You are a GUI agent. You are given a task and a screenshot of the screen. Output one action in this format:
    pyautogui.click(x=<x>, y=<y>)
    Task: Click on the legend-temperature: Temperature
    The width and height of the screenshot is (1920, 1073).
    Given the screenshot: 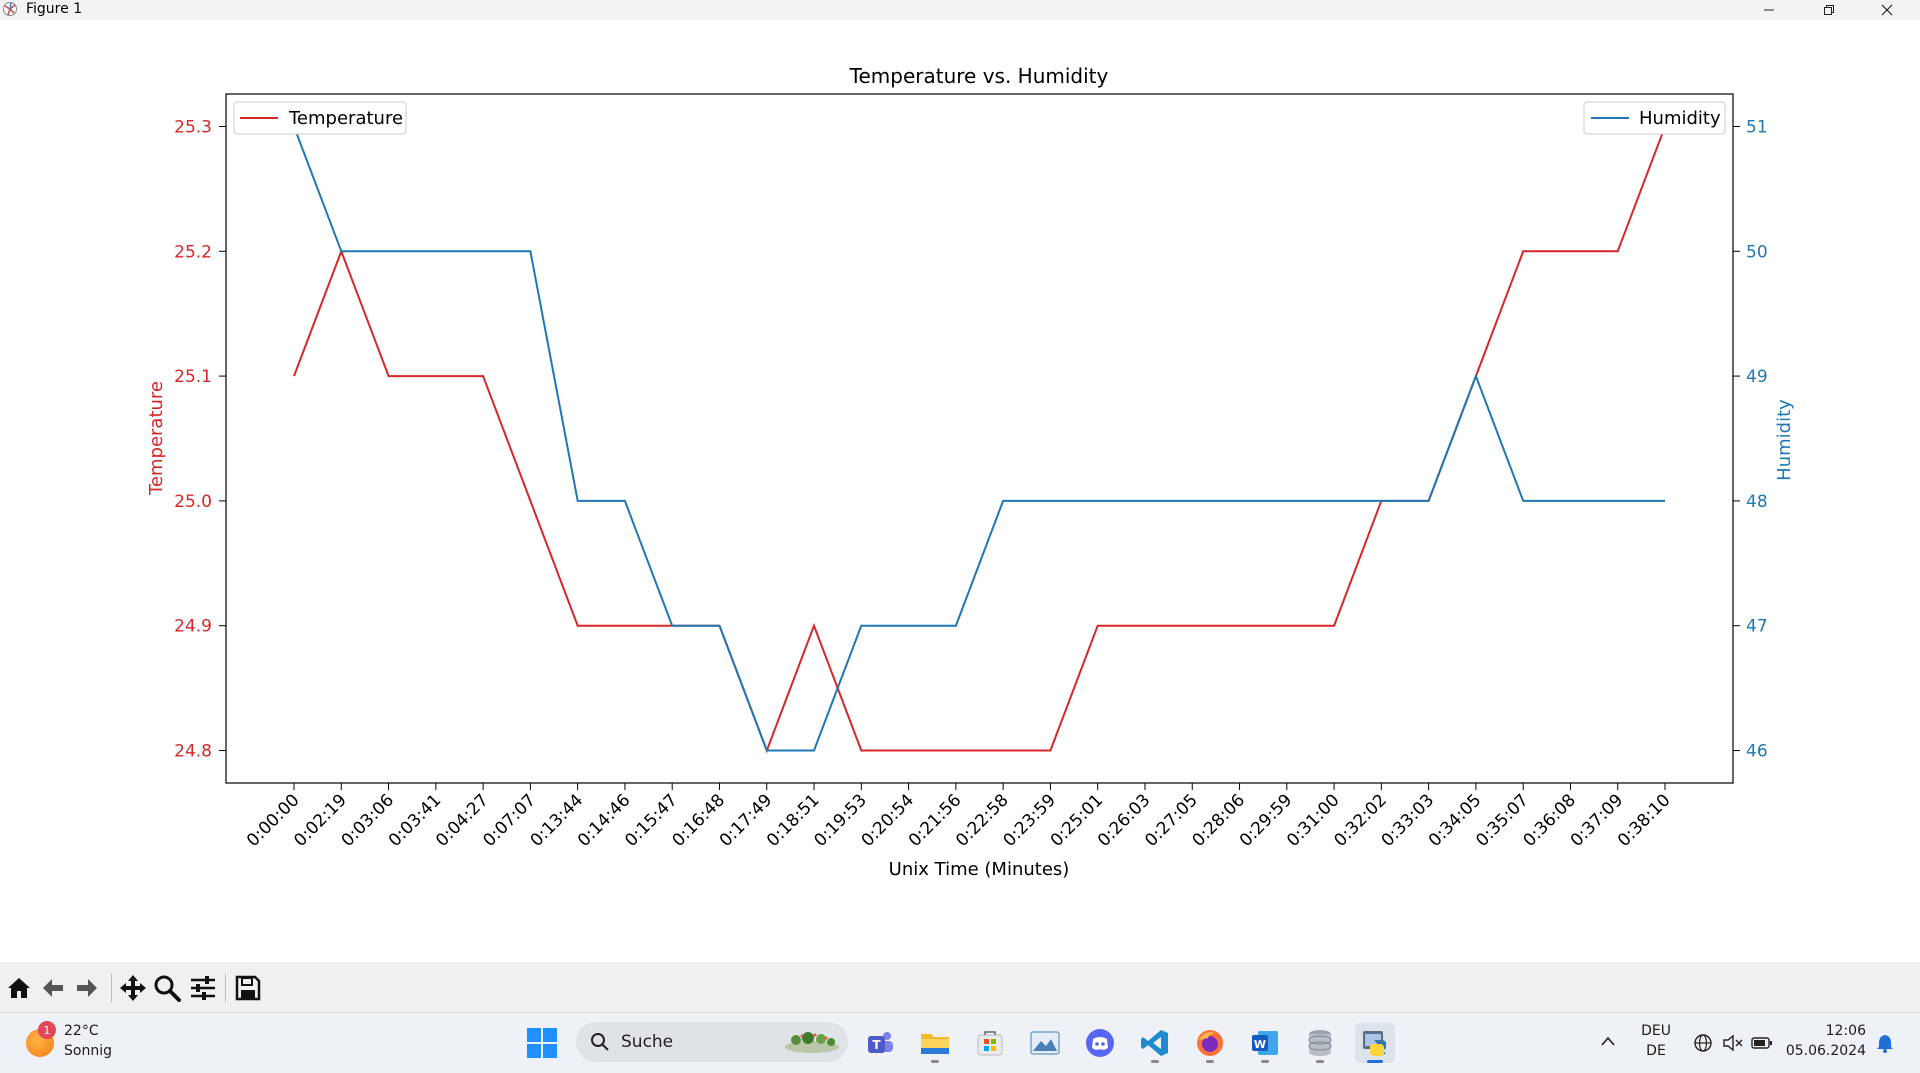 What is the action you would take?
    pyautogui.click(x=320, y=118)
    